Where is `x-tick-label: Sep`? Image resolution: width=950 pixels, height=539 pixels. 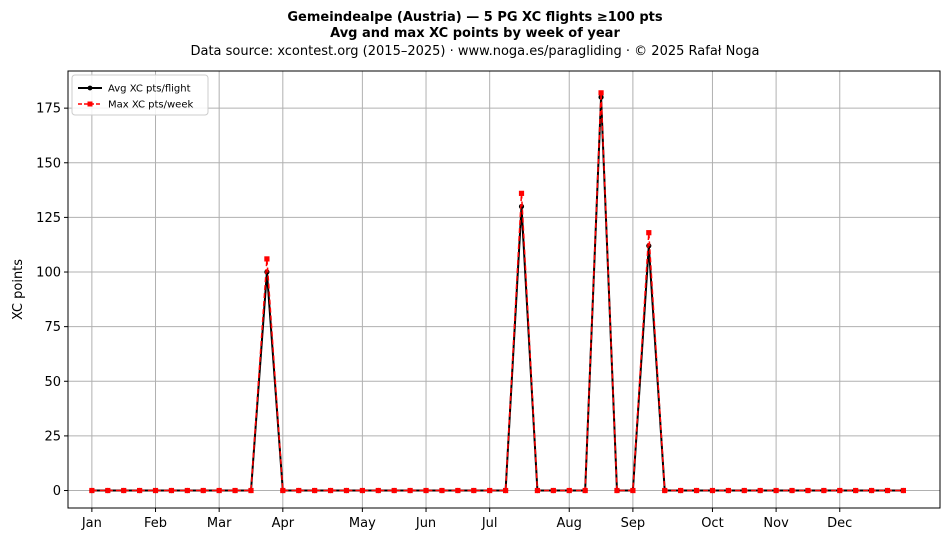 x-tick-label: Sep is located at coordinates (633, 523).